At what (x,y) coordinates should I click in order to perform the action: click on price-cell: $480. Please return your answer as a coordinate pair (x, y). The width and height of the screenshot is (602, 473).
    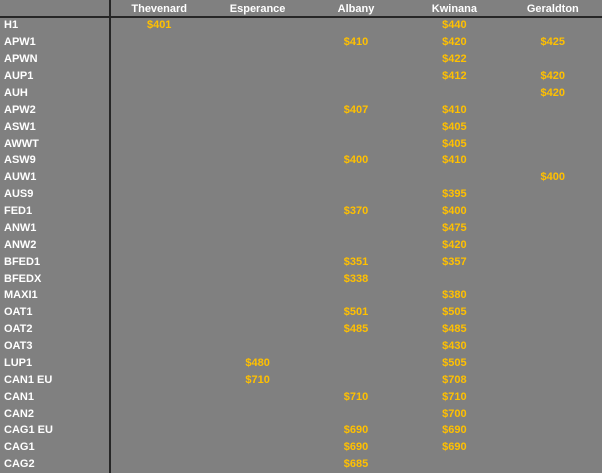
    Looking at the image, I should click on (257, 362).